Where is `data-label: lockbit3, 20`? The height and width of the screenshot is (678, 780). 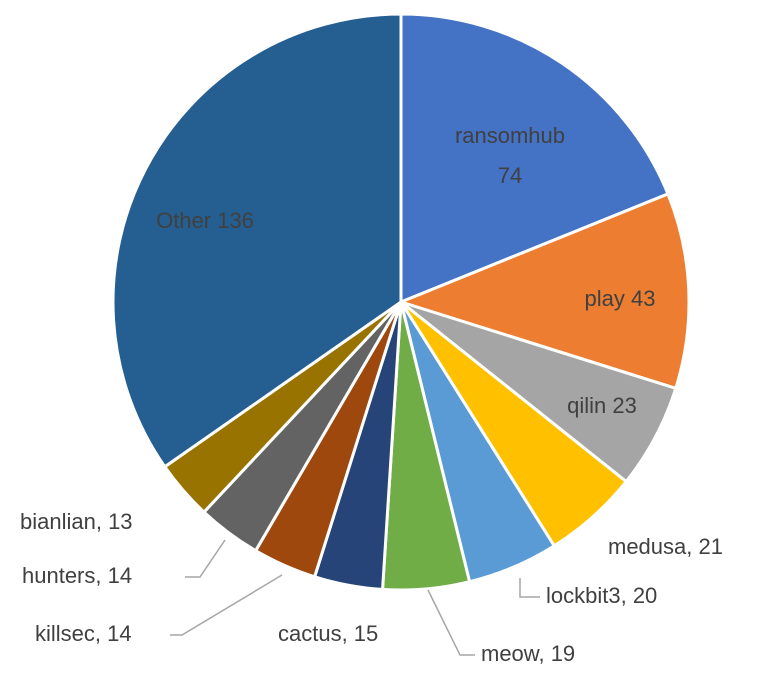
data-label: lockbit3, 20 is located at coordinates (601, 595).